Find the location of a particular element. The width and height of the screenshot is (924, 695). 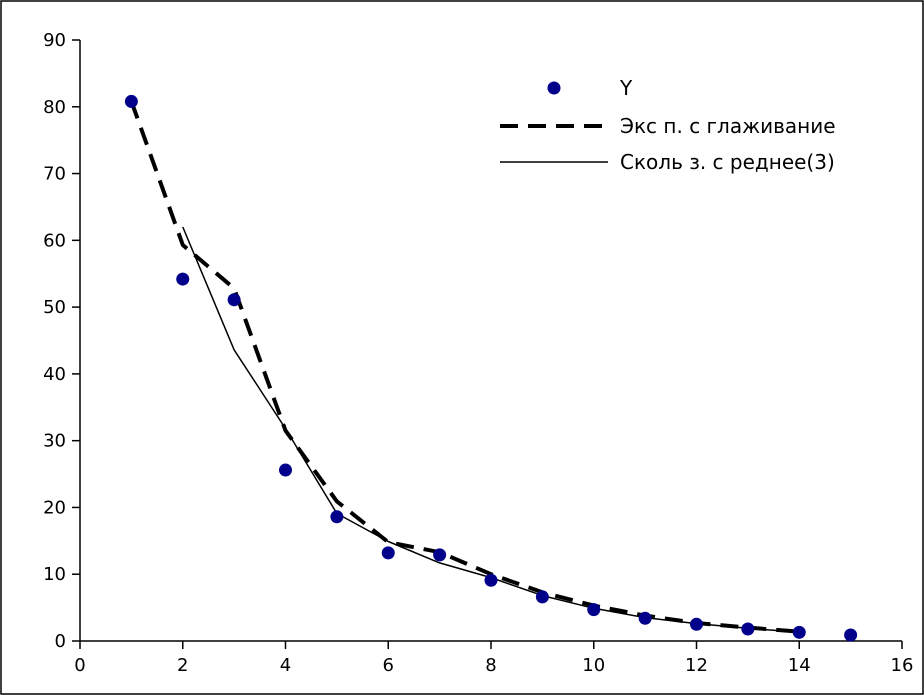

y-tick-label: 60 is located at coordinates (54, 240).